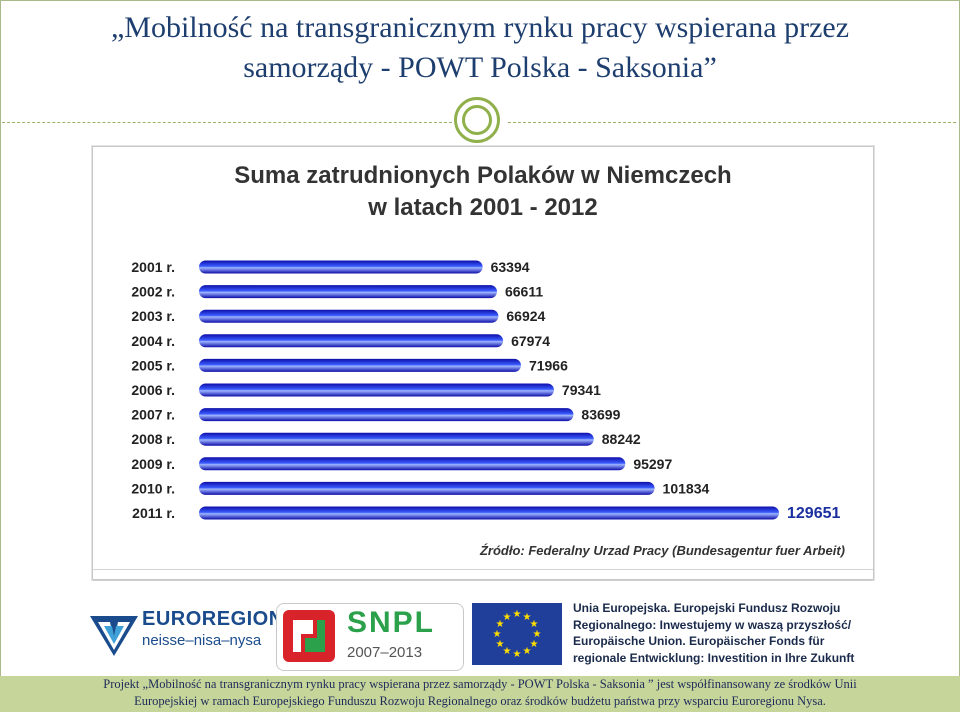 This screenshot has width=960, height=712. What do you see at coordinates (153, 439) in the screenshot?
I see `category-label: 2008 r.` at bounding box center [153, 439].